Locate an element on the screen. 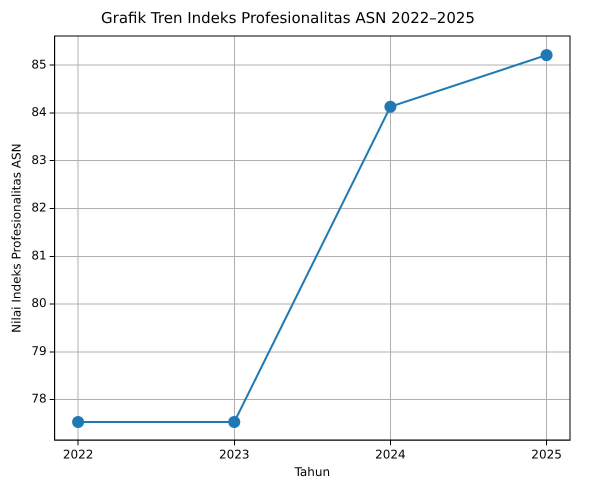 The width and height of the screenshot is (592, 484). y-tick-label: 83 is located at coordinates (39, 159).